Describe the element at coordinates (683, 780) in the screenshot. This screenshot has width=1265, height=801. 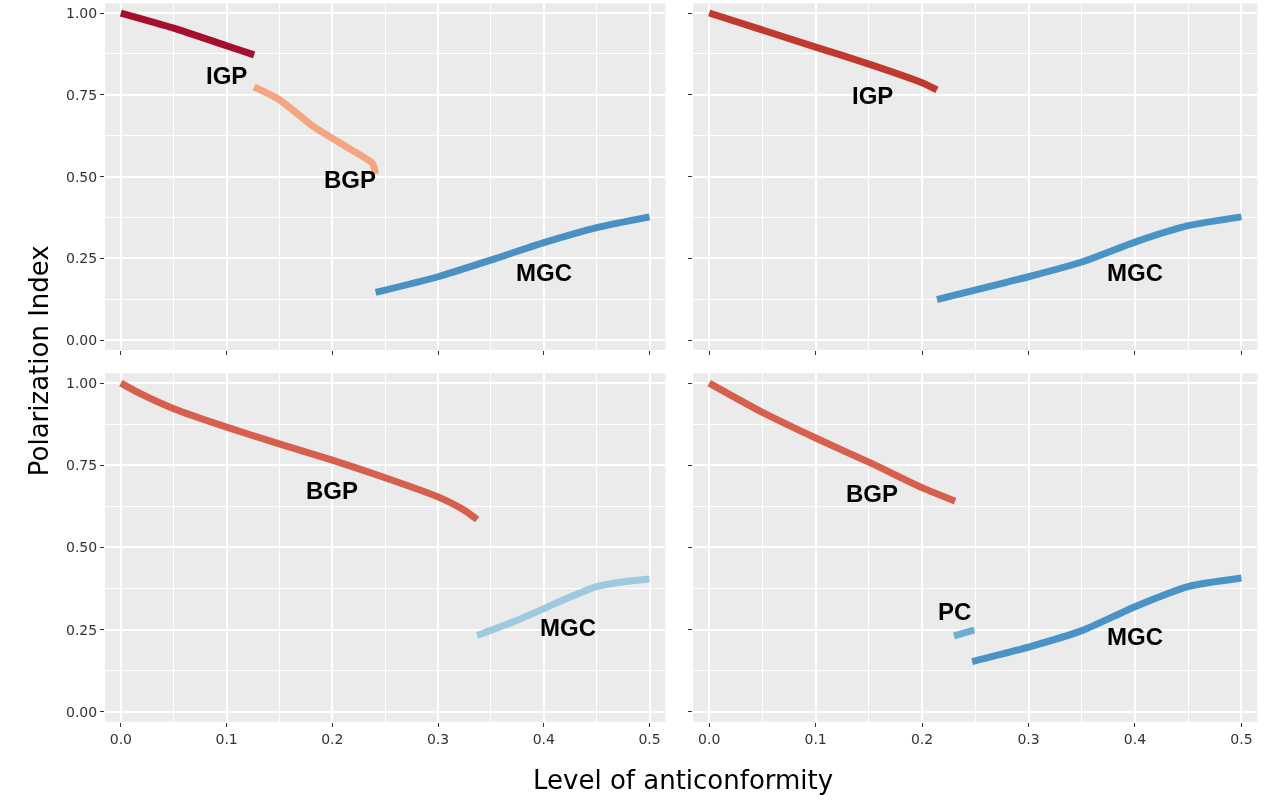
I see `x-axis-title: Level of anticonformity` at that location.